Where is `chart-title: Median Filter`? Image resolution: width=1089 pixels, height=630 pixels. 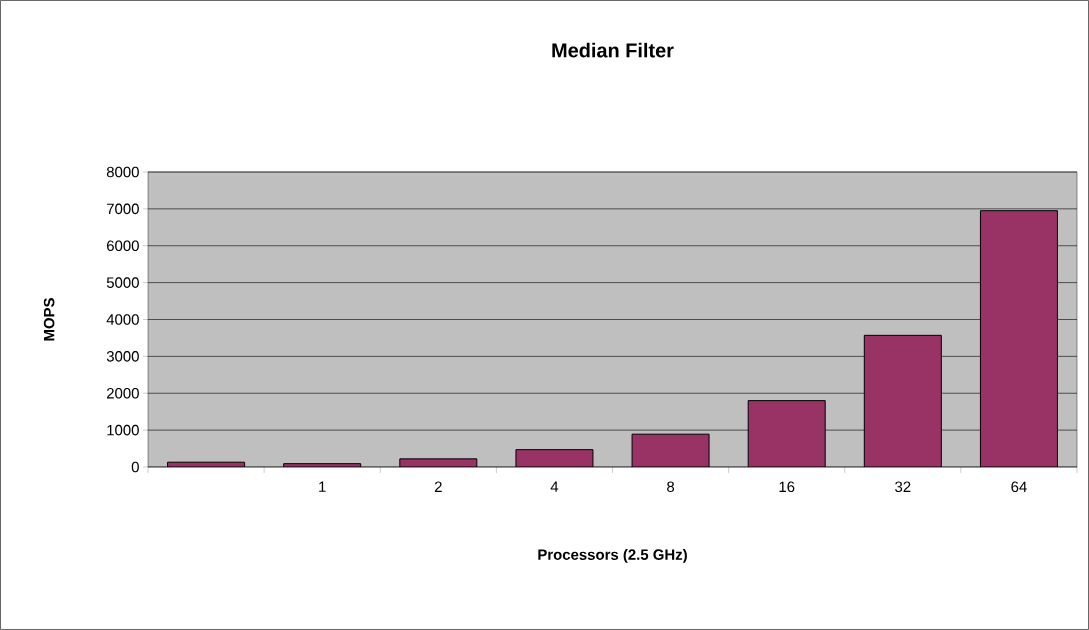
chart-title: Median Filter is located at coordinates (613, 50).